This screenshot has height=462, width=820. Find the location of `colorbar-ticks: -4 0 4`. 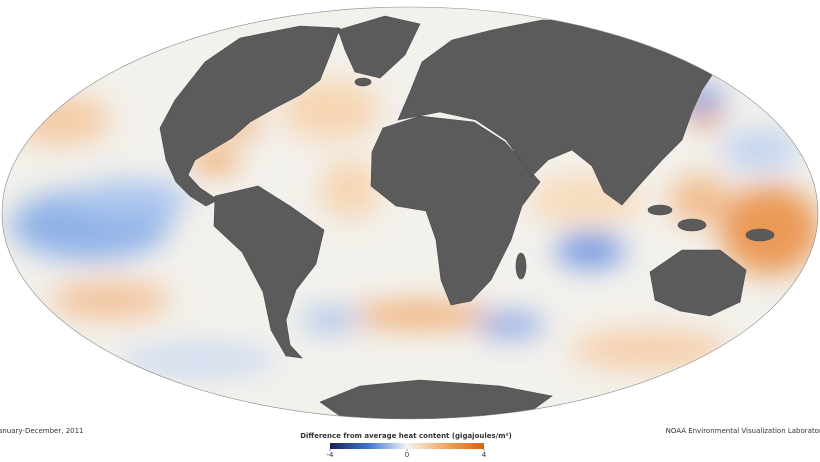

colorbar-ticks: -4 0 4 is located at coordinates (407, 454).